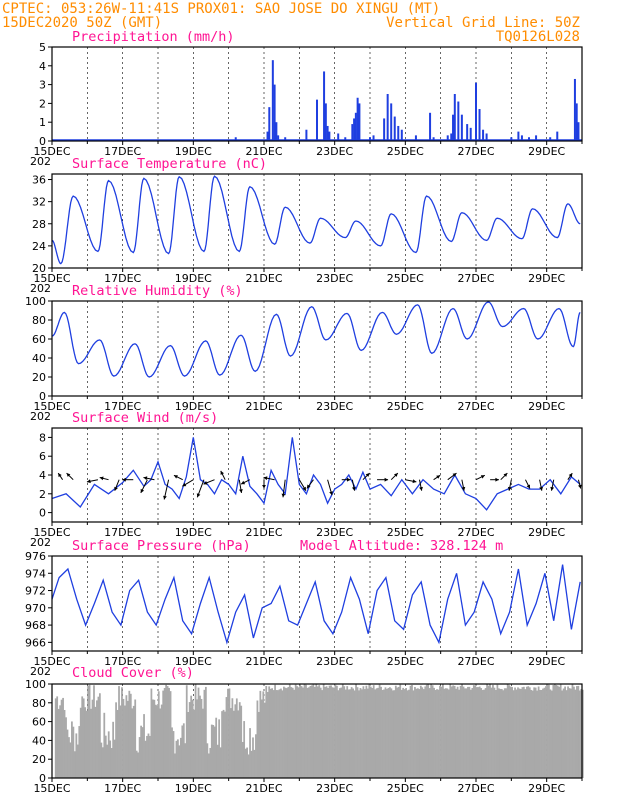 Image resolution: width=618 pixels, height=800 pixels. Describe the element at coordinates (193, 661) in the screenshot. I see `pressure-xtick-label: 19DEC` at that location.